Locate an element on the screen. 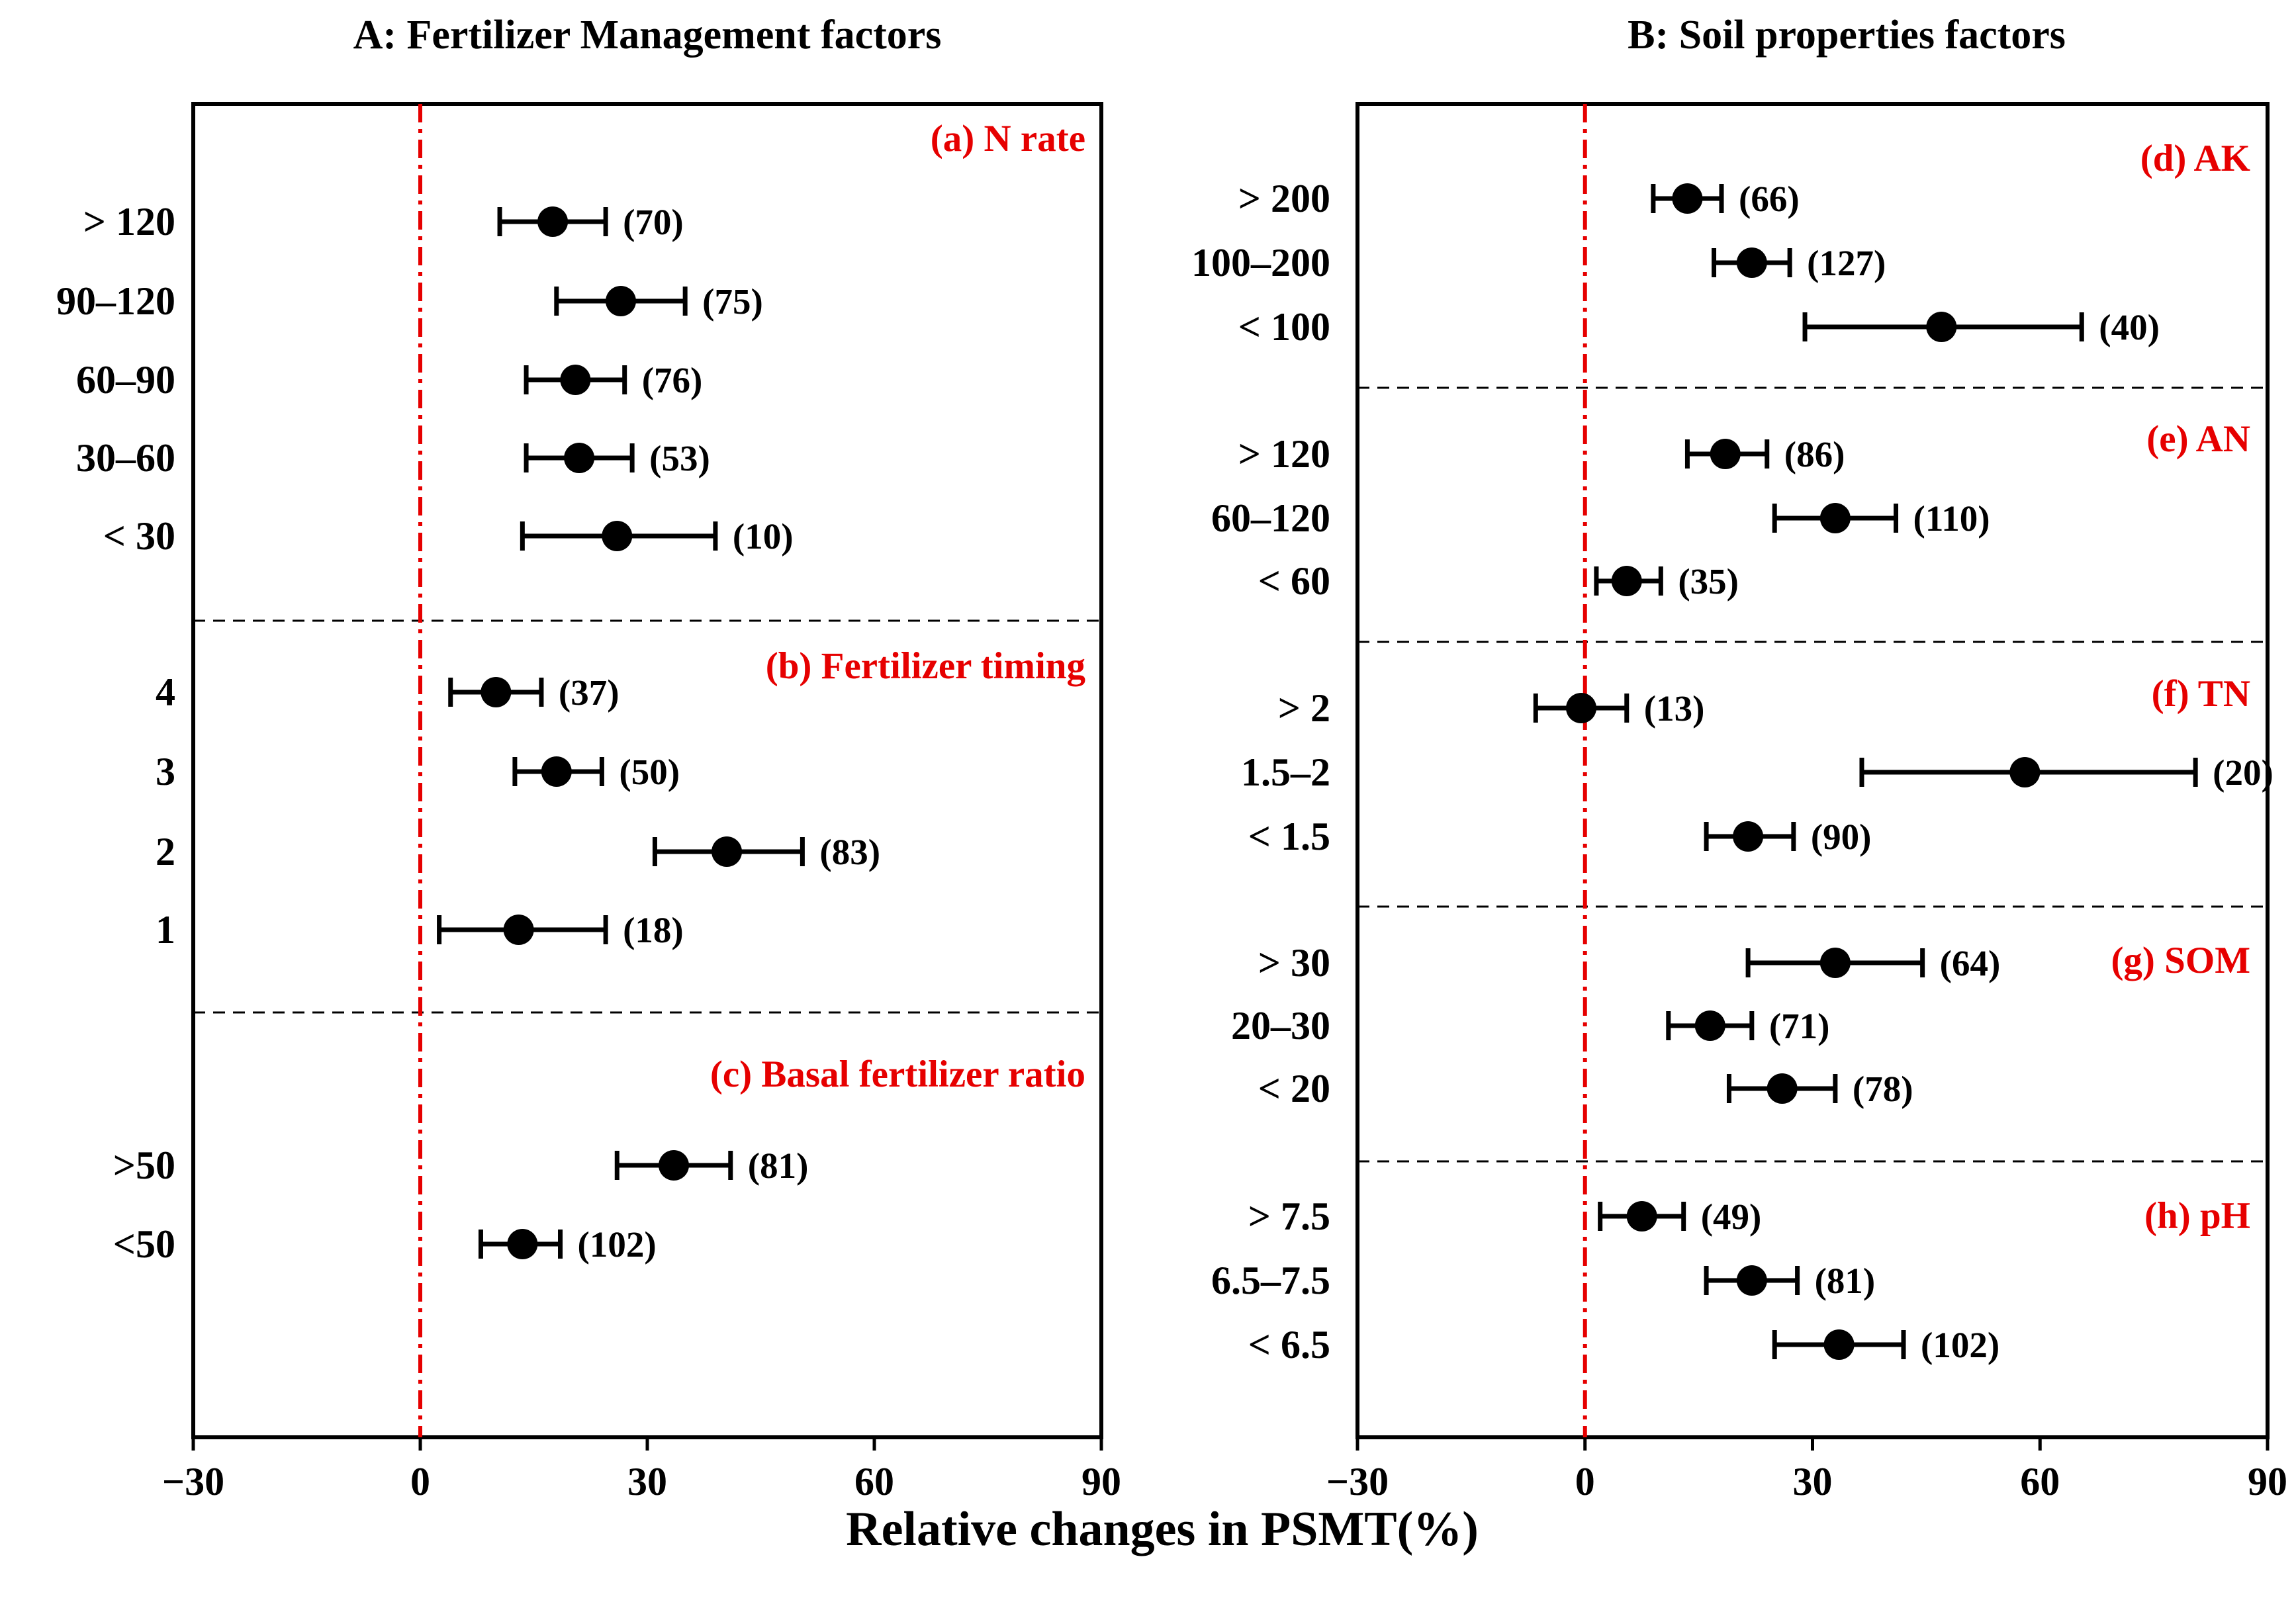 This screenshot has width=2296, height=1612. category-label: 30–60 is located at coordinates (125, 458).